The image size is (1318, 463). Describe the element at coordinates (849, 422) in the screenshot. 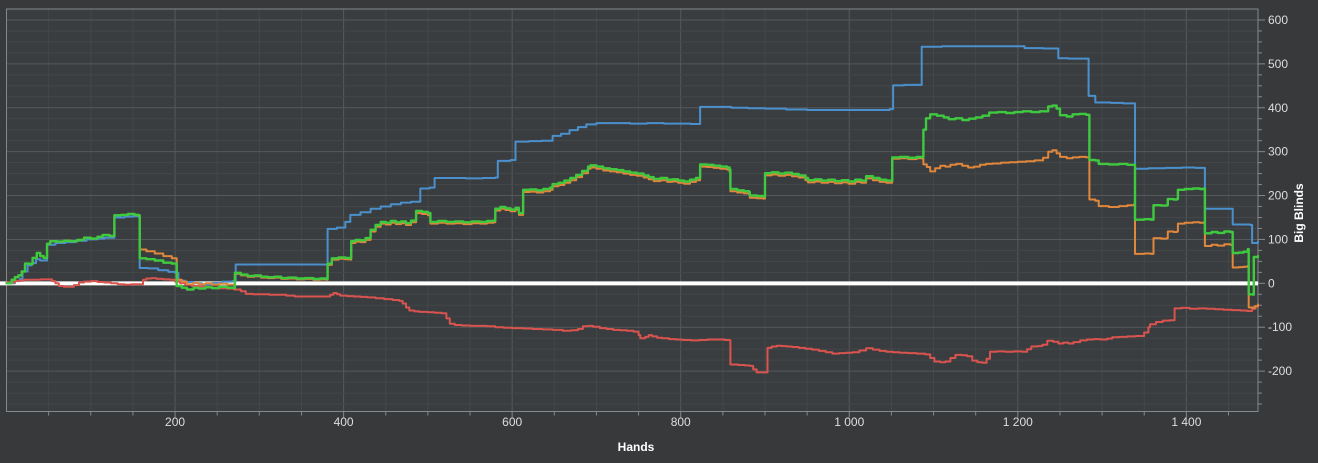

I see `x-tick-label: 1 000` at that location.